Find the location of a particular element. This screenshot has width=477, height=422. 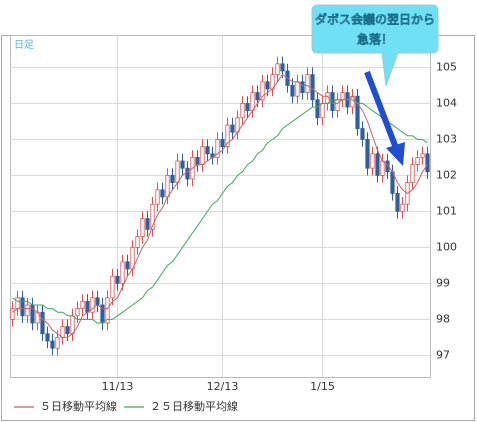

y-tick-label: 101 is located at coordinates (446, 210).